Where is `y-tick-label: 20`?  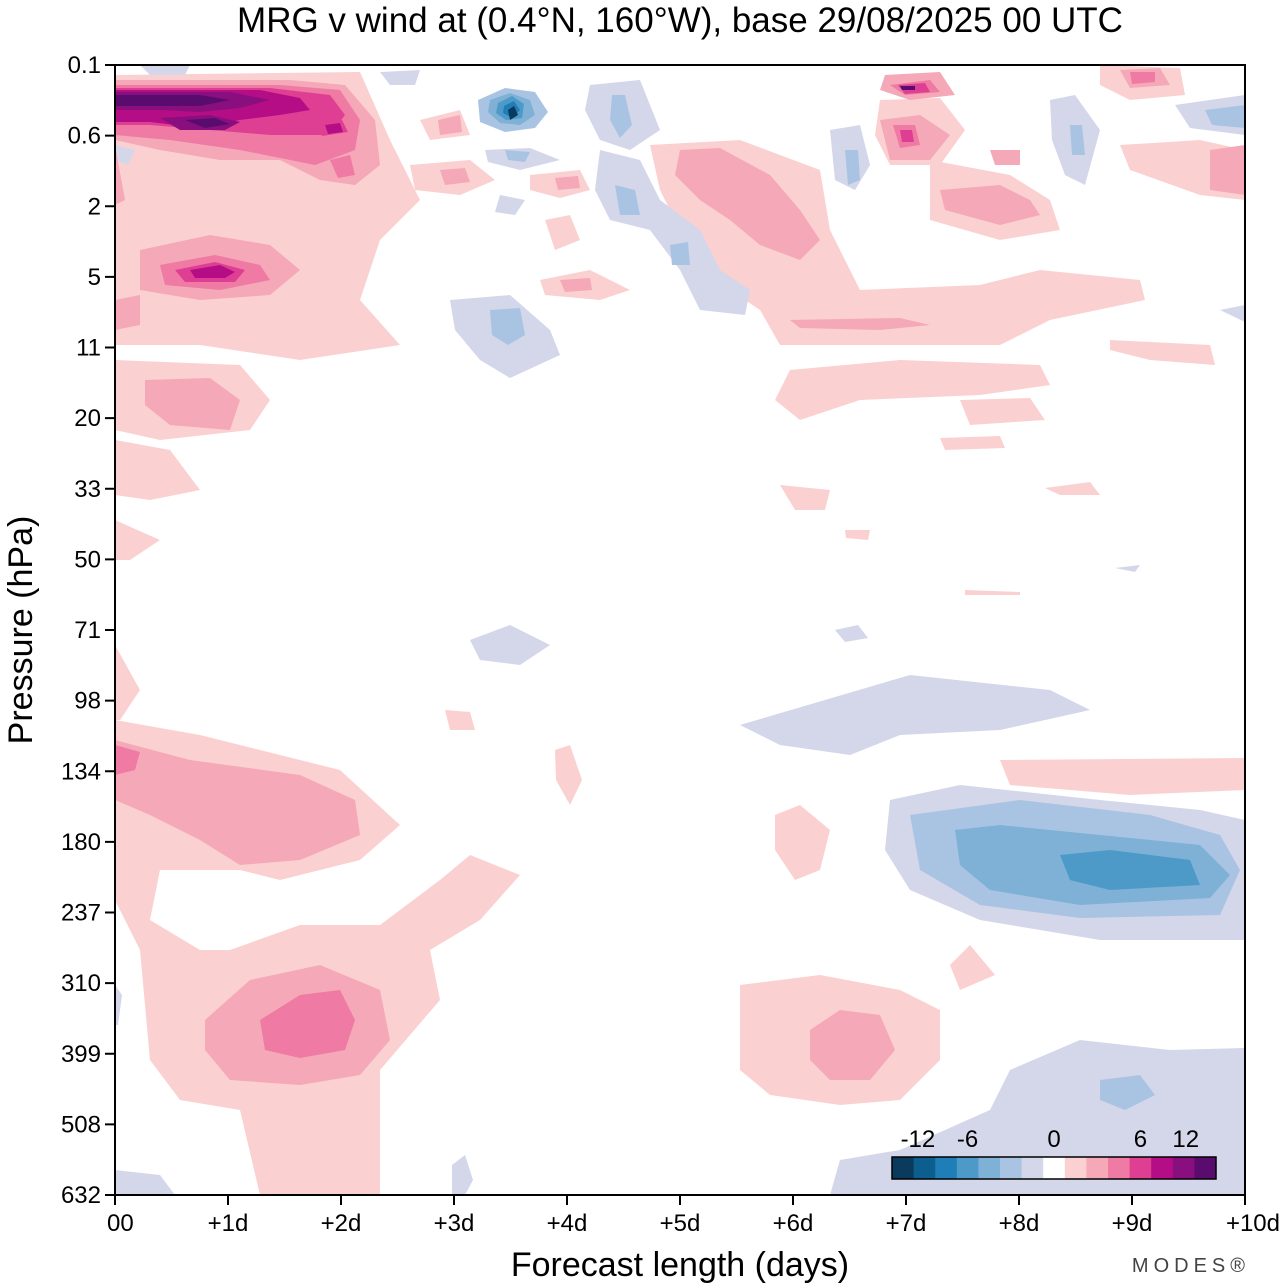 y-tick-label: 20 is located at coordinates (87, 418).